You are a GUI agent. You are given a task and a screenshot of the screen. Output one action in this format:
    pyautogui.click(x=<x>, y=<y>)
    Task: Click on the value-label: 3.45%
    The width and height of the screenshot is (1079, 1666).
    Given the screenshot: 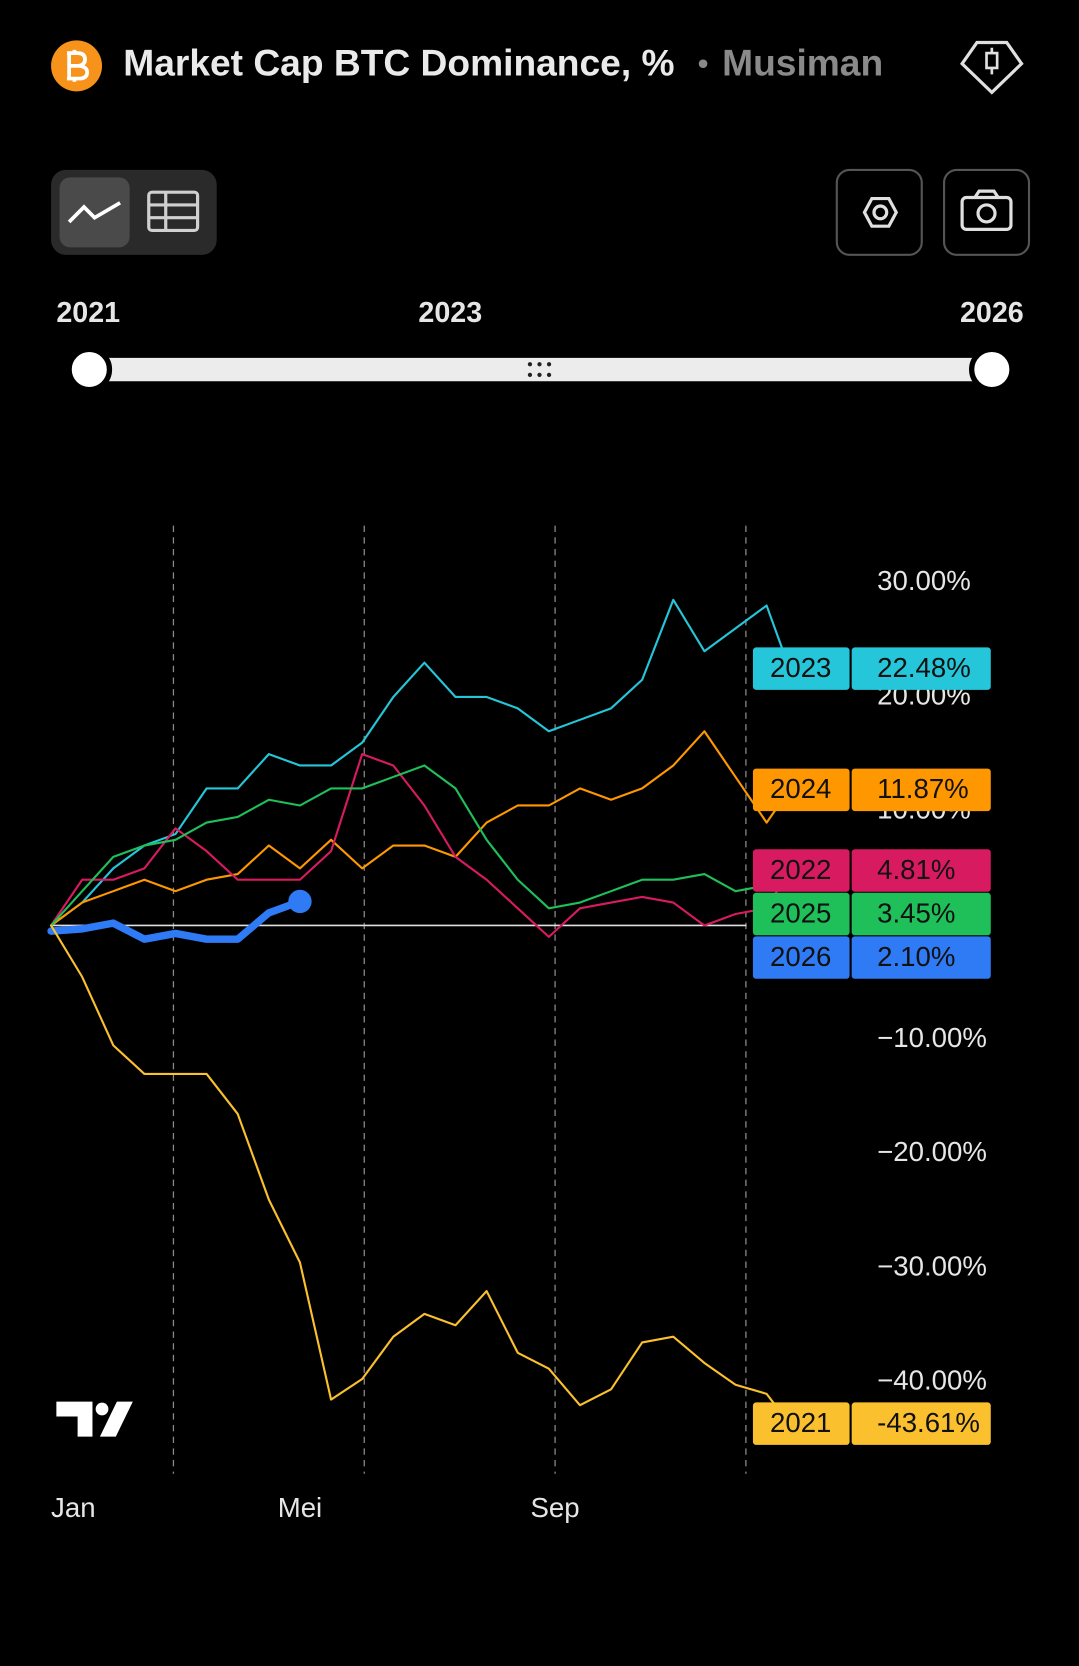 What is the action you would take?
    pyautogui.click(x=916, y=912)
    